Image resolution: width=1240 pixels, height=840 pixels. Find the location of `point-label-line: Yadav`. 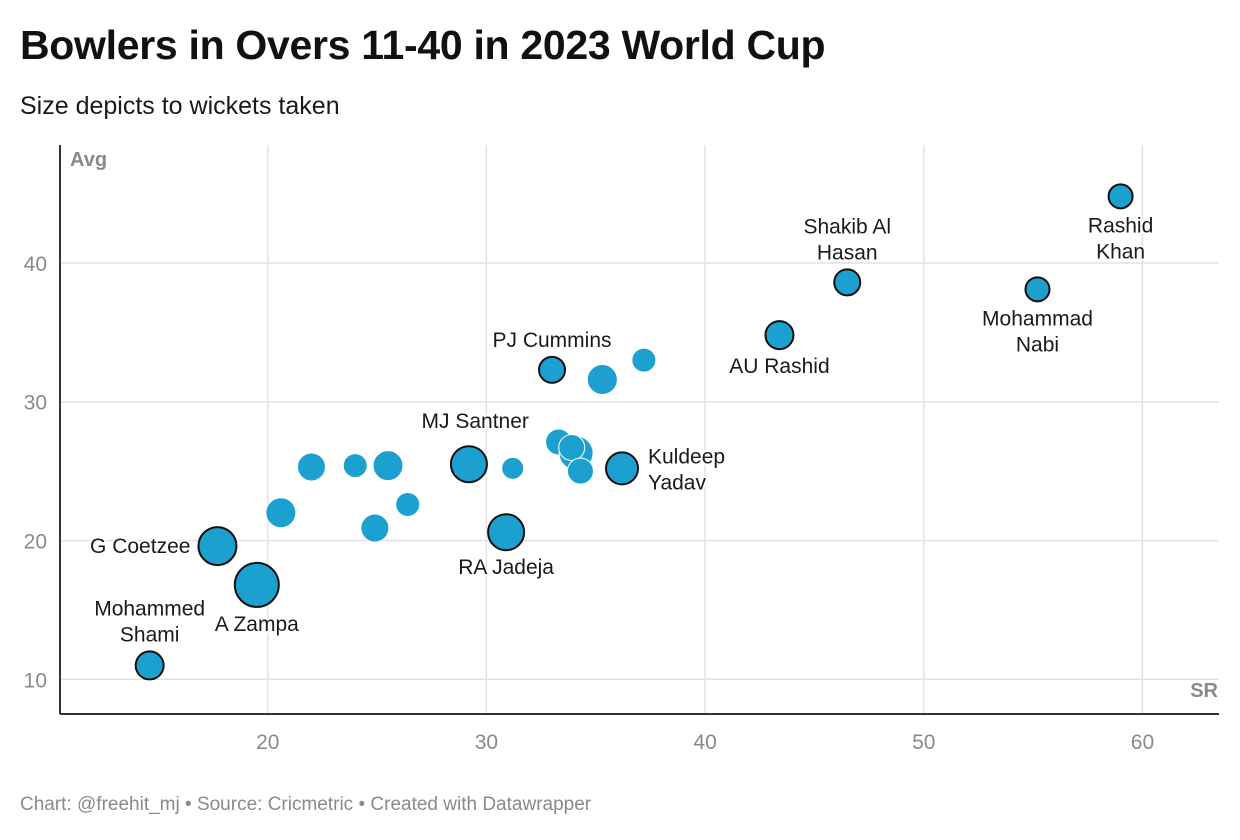

point-label-line: Yadav is located at coordinates (677, 482).